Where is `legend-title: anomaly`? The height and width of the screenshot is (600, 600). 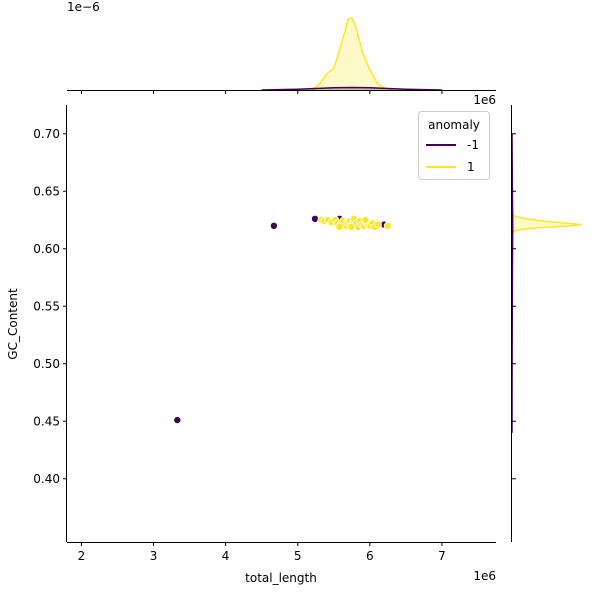 legend-title: anomaly is located at coordinates (454, 125).